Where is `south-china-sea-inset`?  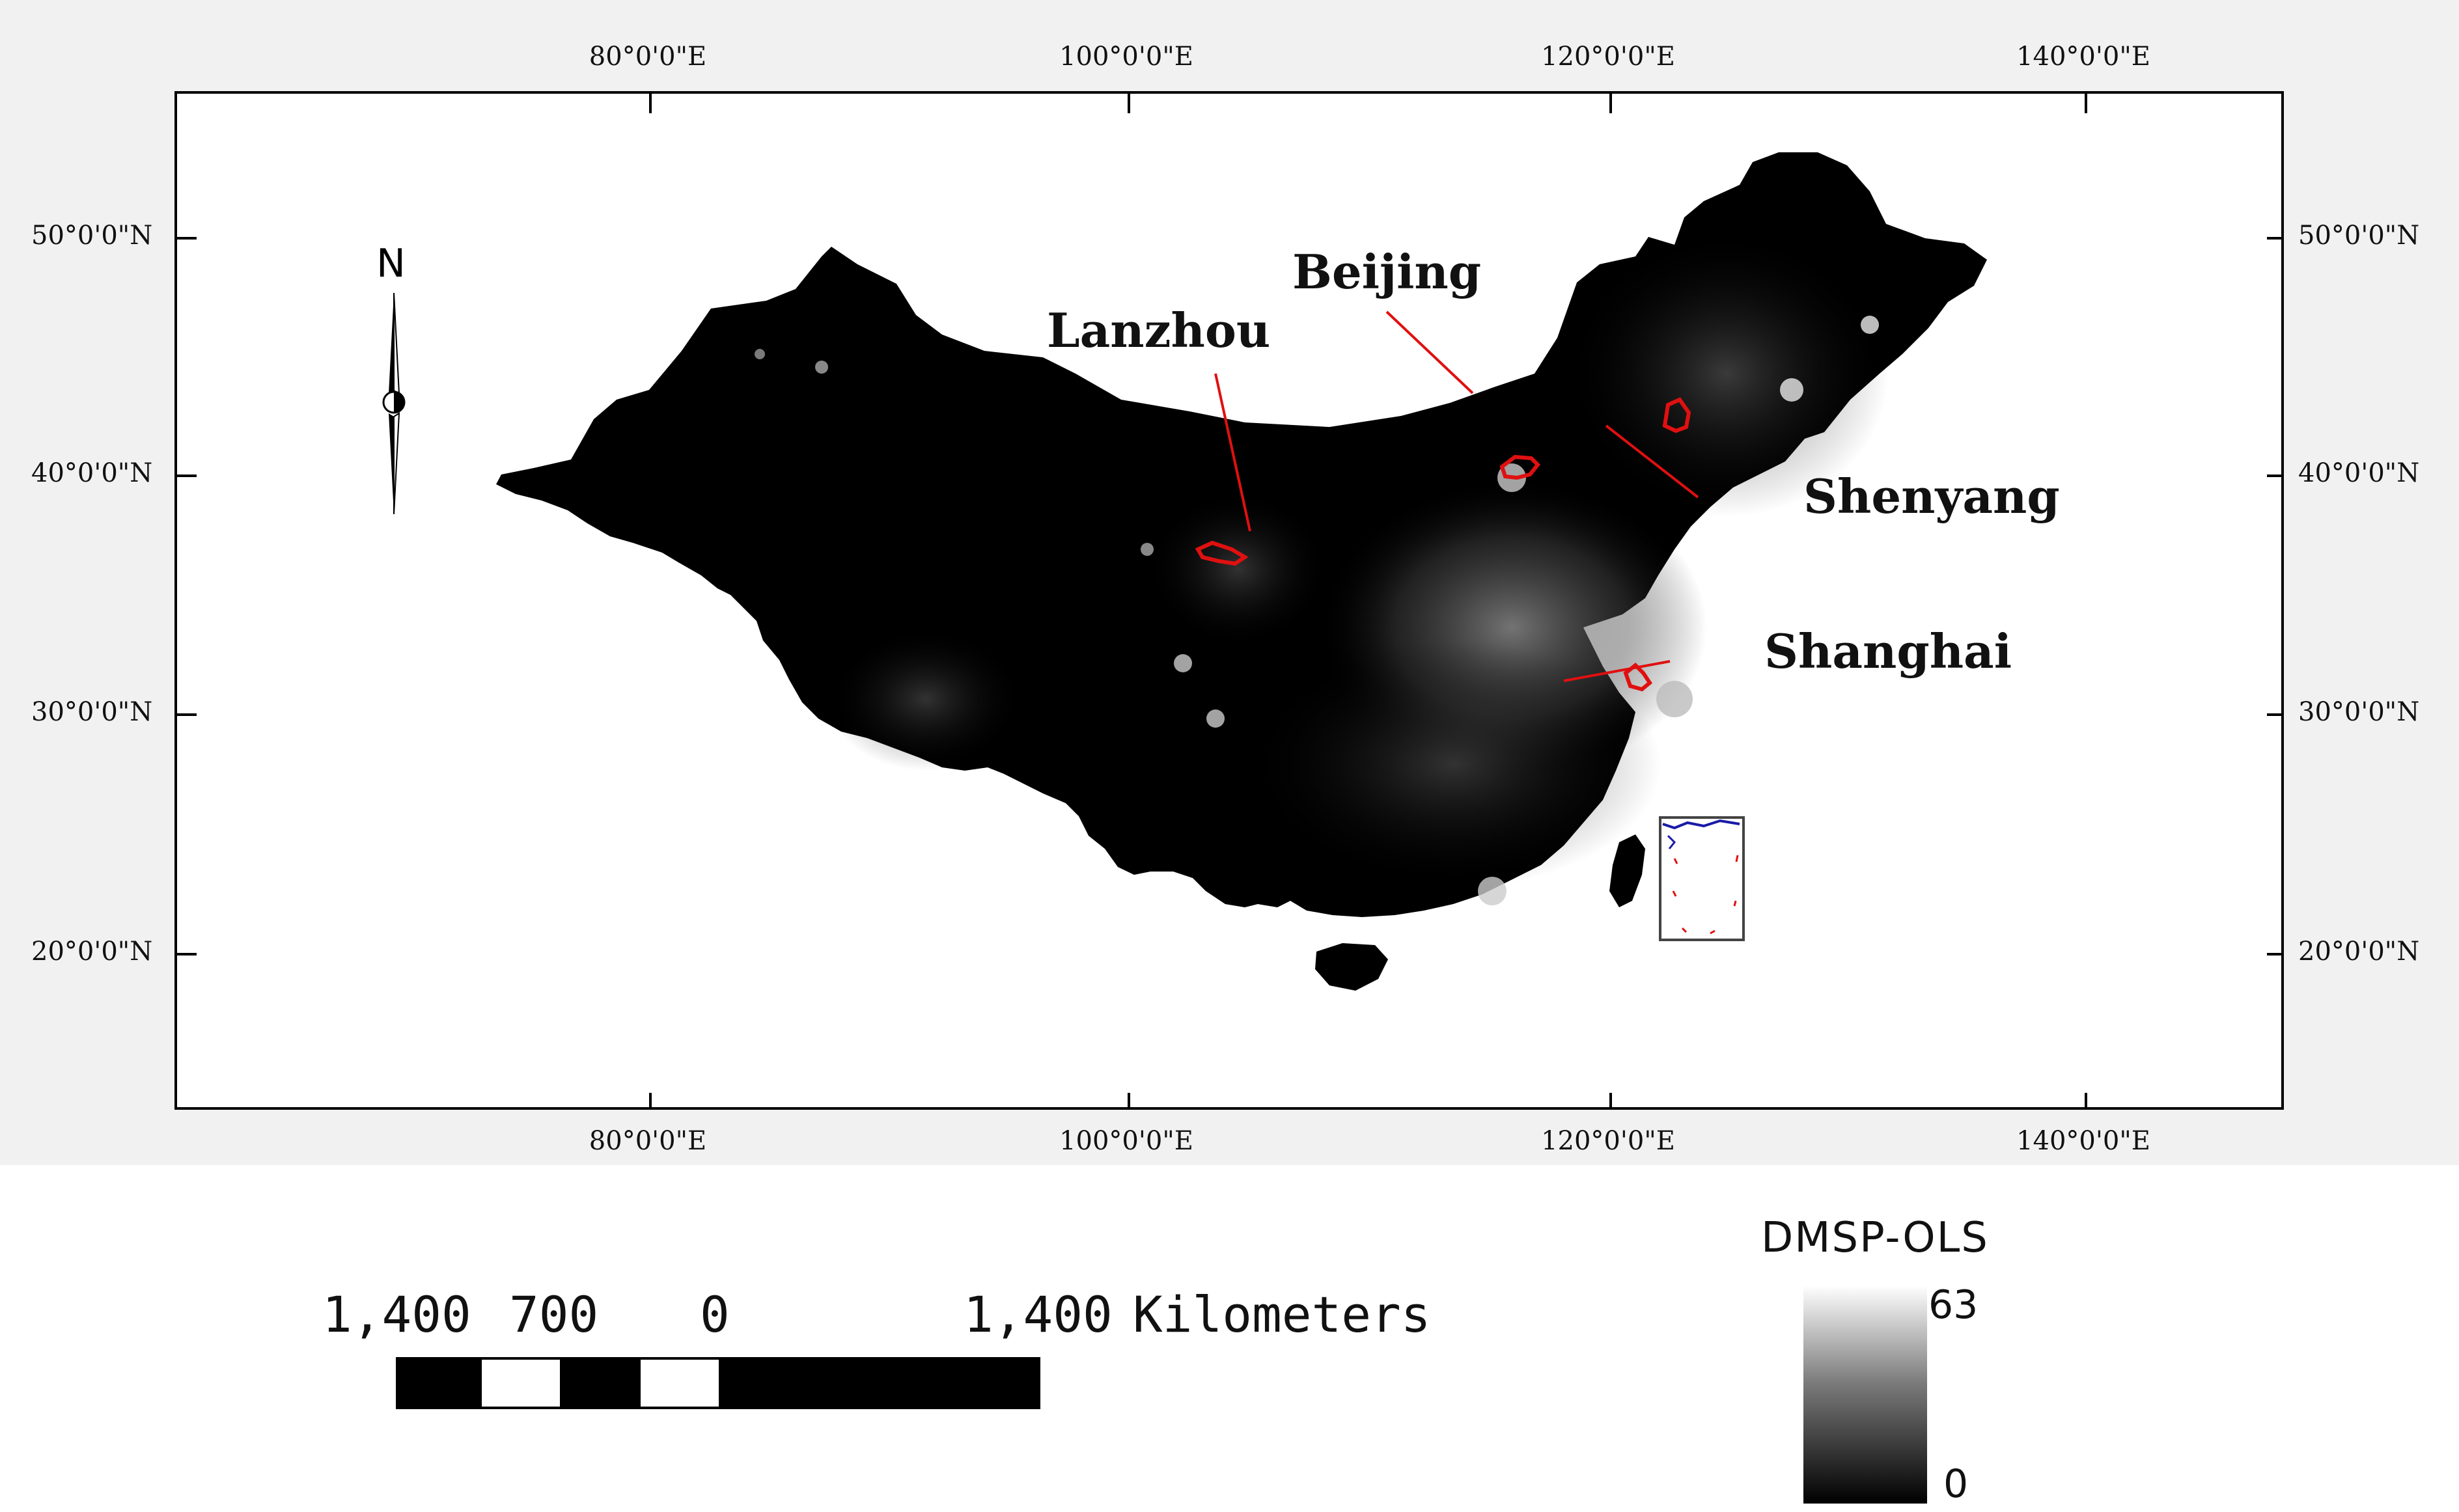 south-china-sea-inset is located at coordinates (1702, 878).